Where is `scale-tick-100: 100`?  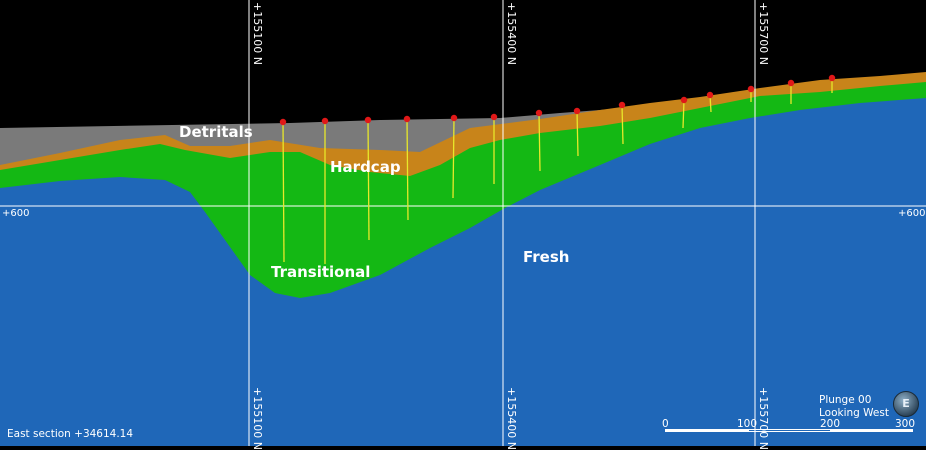
scale-tick-100: 100 is located at coordinates (747, 424).